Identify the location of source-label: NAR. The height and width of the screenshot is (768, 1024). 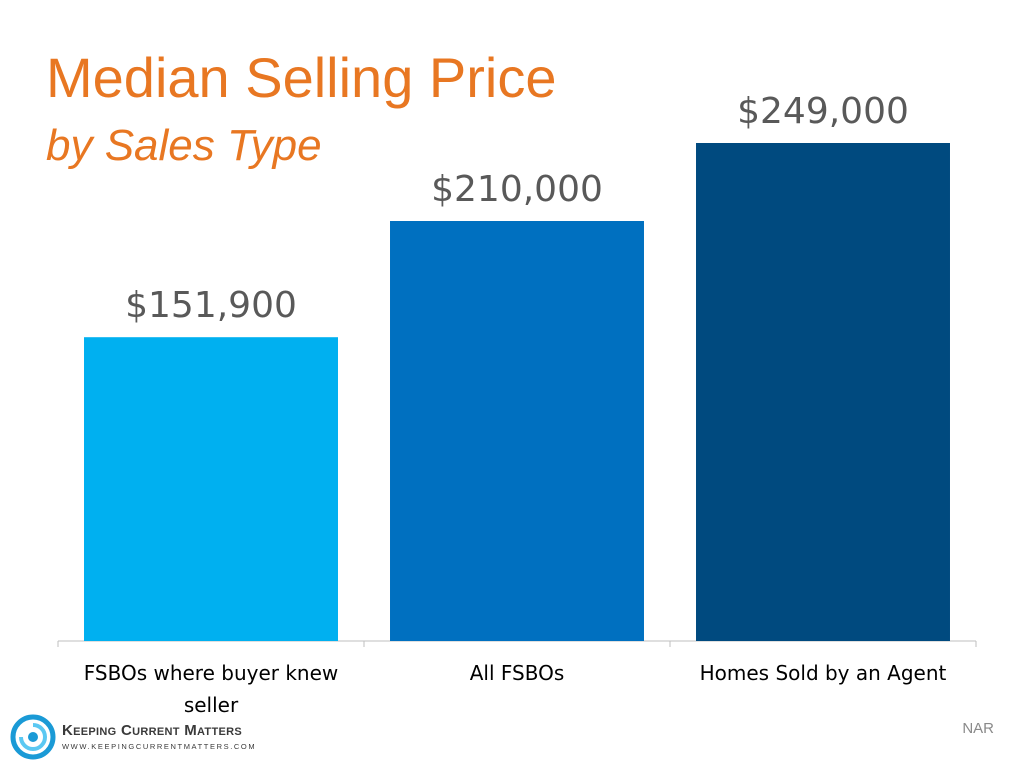
(978, 728).